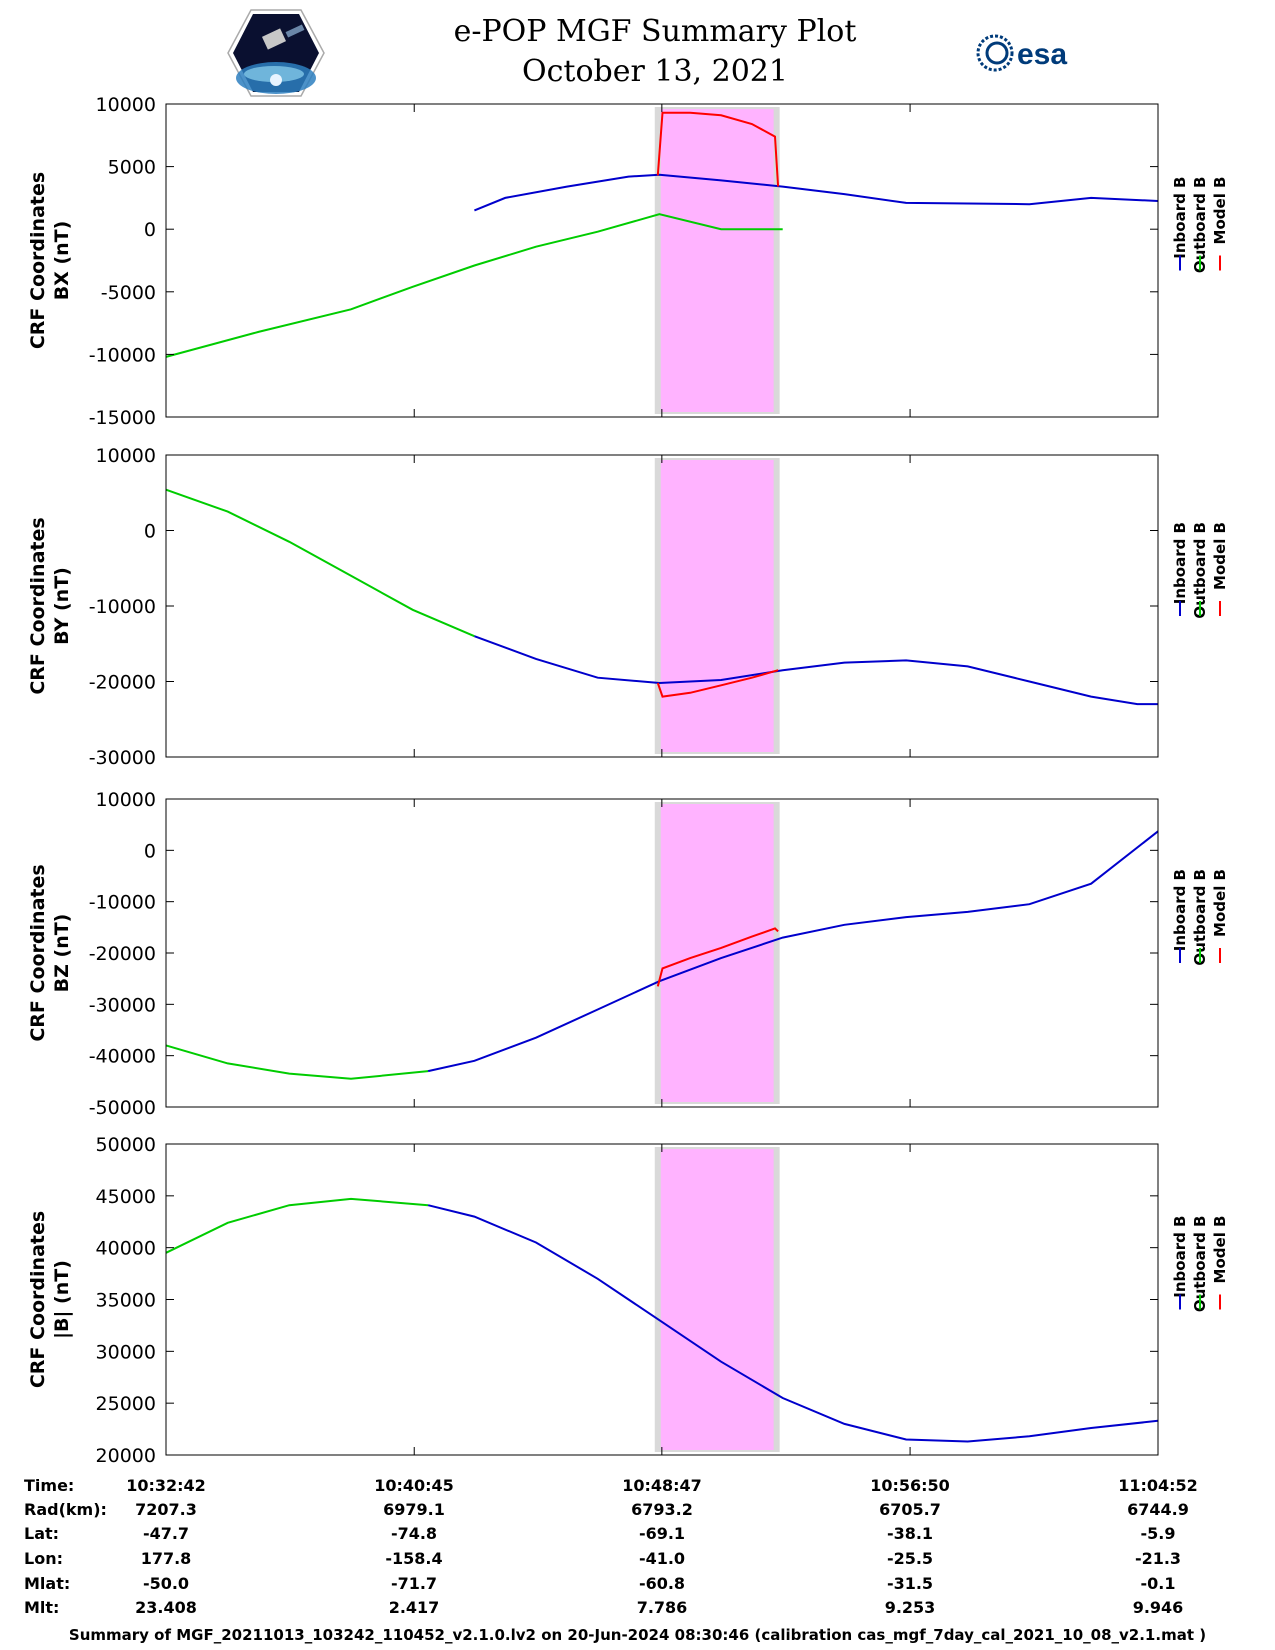  What do you see at coordinates (414, 1533) in the screenshot?
I see `table-cell: -74.8` at bounding box center [414, 1533].